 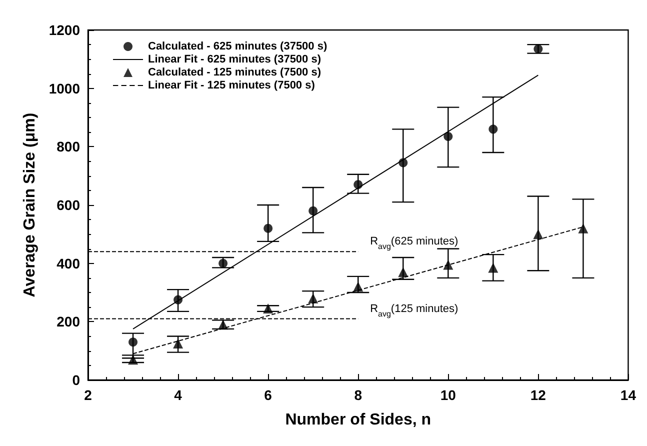 What do you see at coordinates (88, 395) in the screenshot?
I see `x-tick-label: 2` at bounding box center [88, 395].